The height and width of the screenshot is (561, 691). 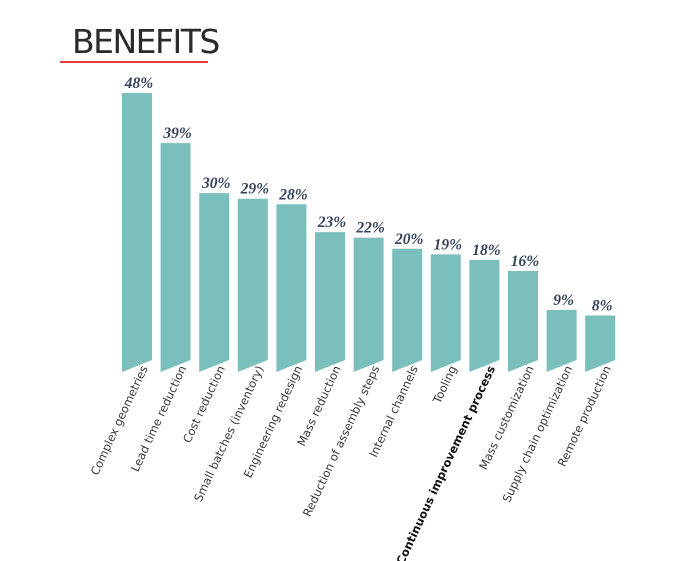 I want to click on category-label-3: Small batches (inventory), so click(x=228, y=433).